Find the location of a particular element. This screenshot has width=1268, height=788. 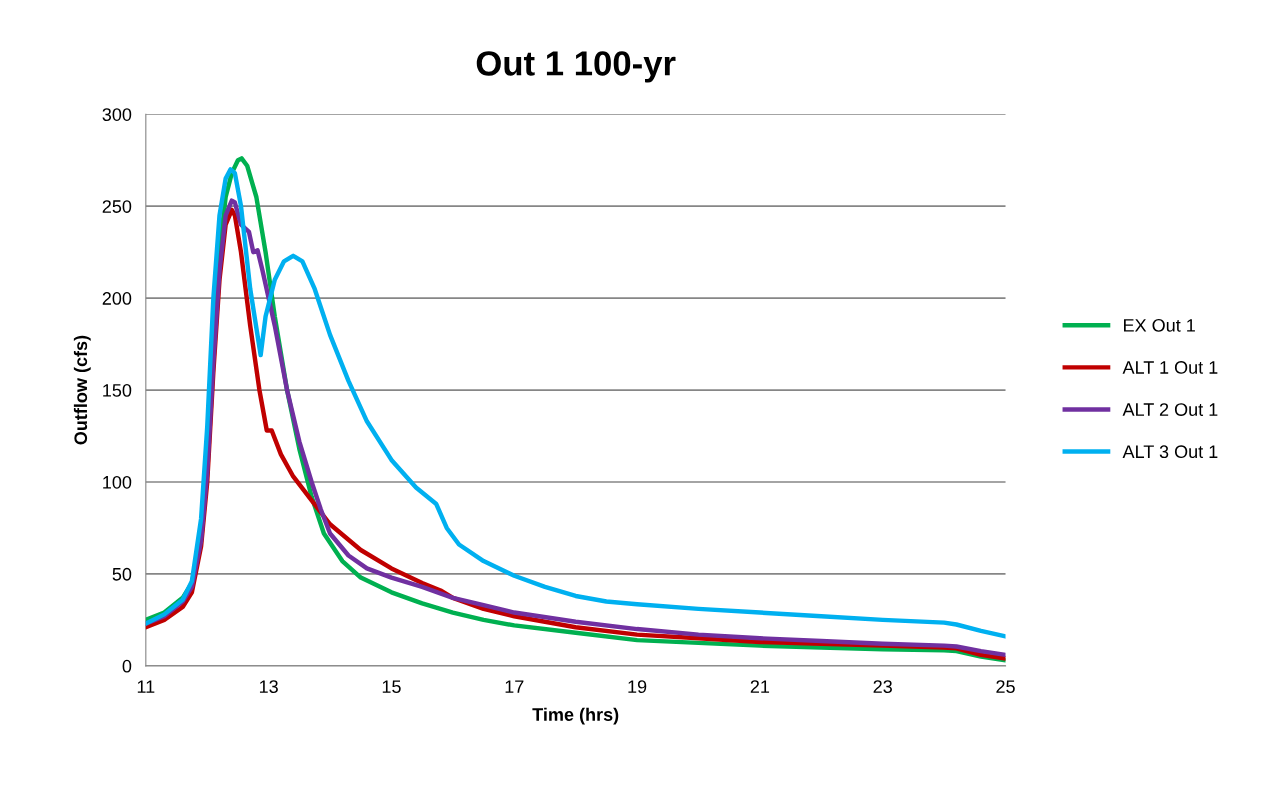

y-tick-label: 150 is located at coordinates (117, 390).